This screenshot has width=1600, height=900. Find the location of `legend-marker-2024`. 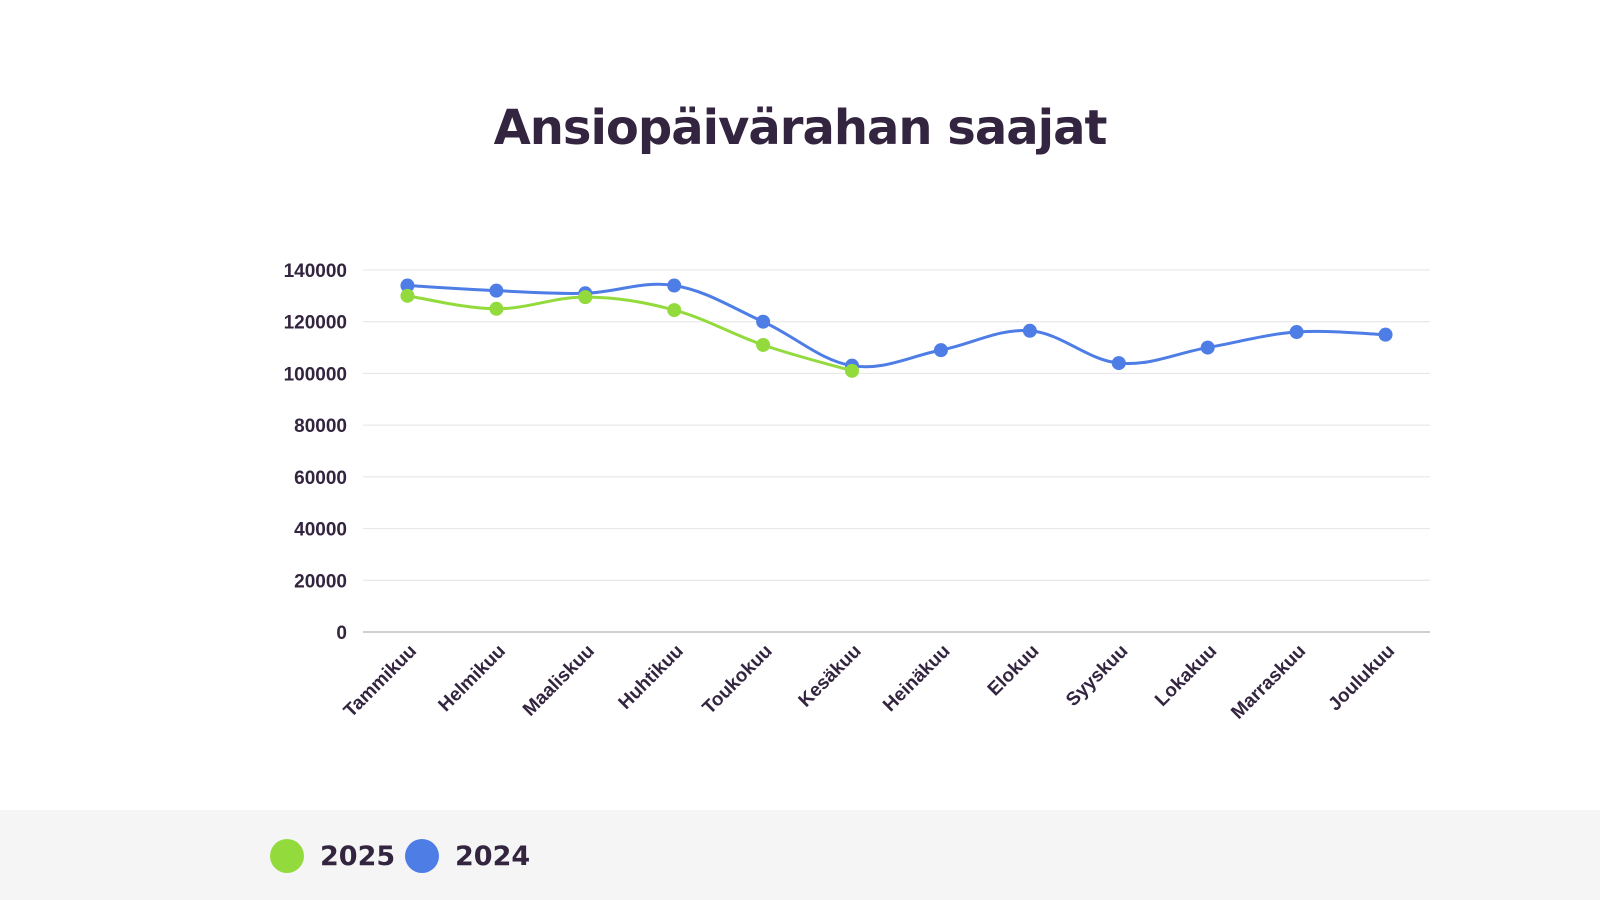

legend-marker-2024 is located at coordinates (422, 856).